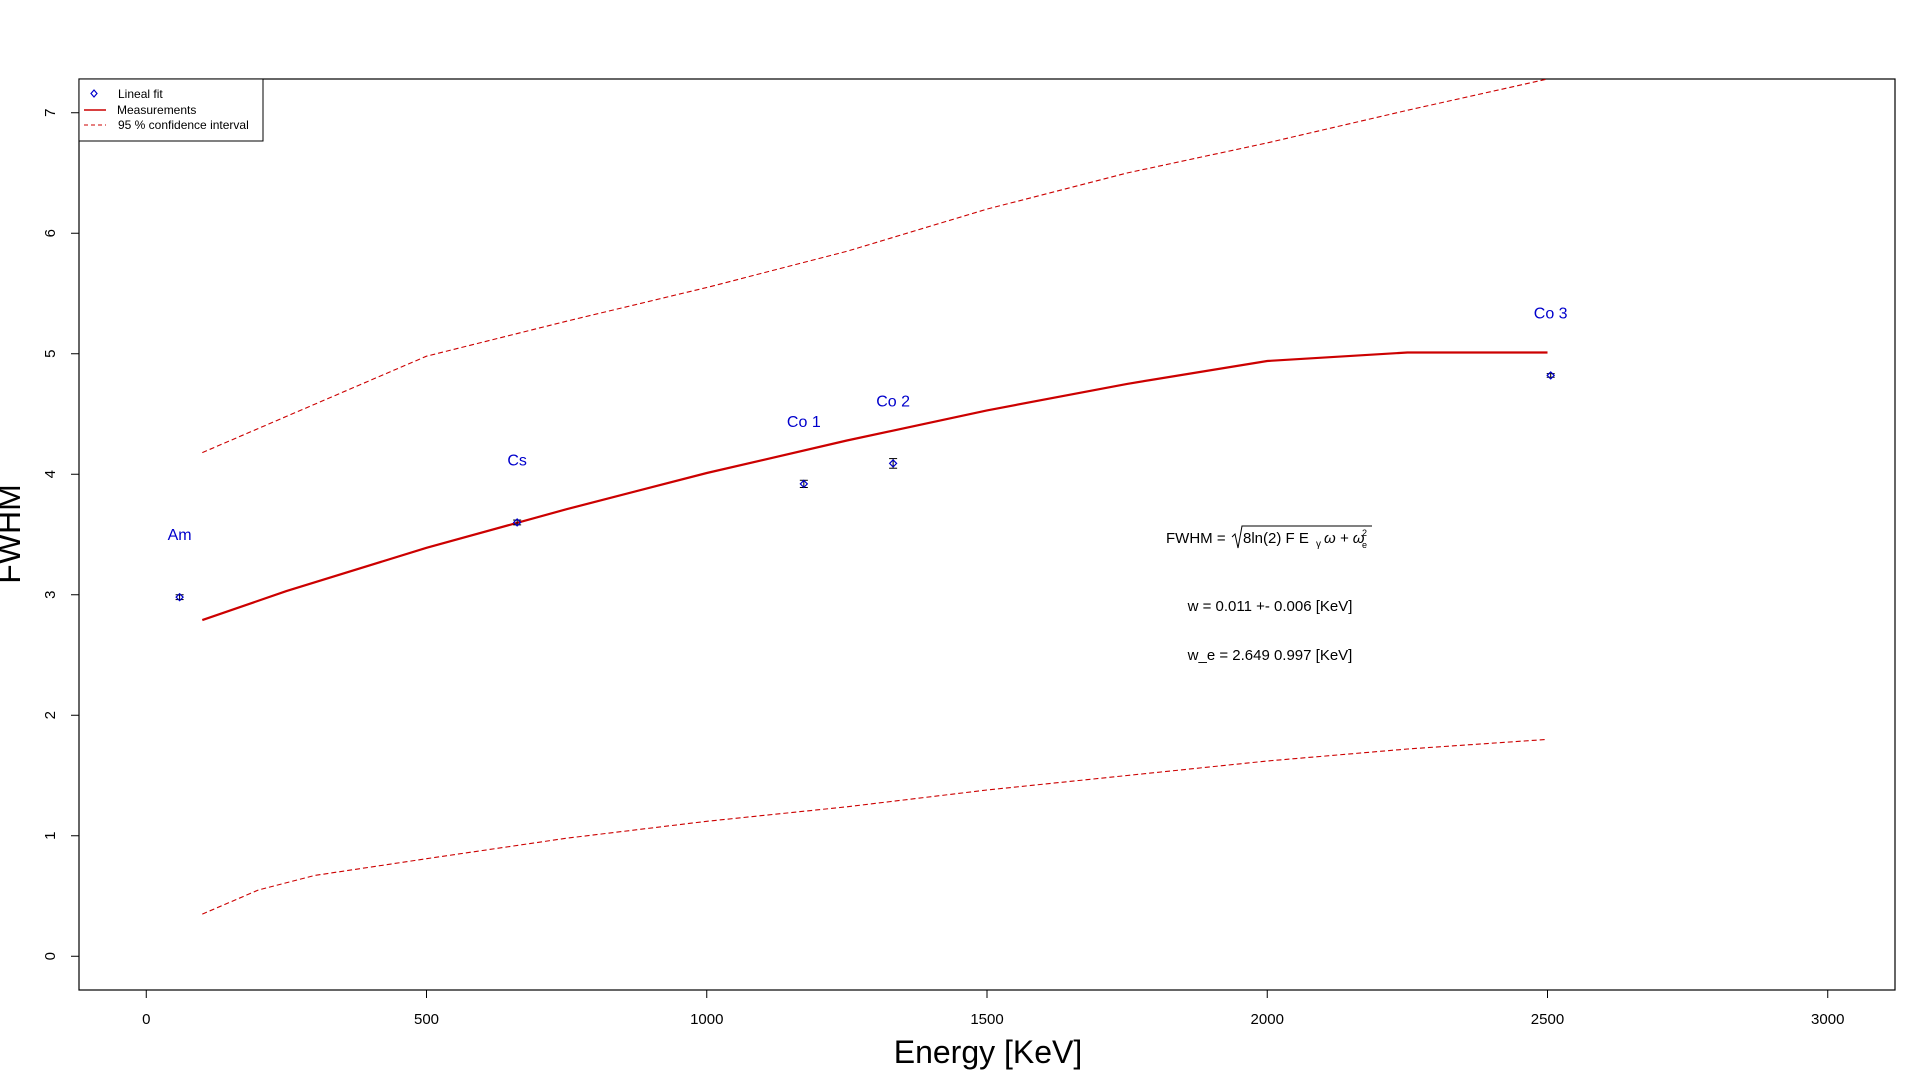 The height and width of the screenshot is (1080, 1920). I want to click on legend-diamond-icon, so click(94, 93).